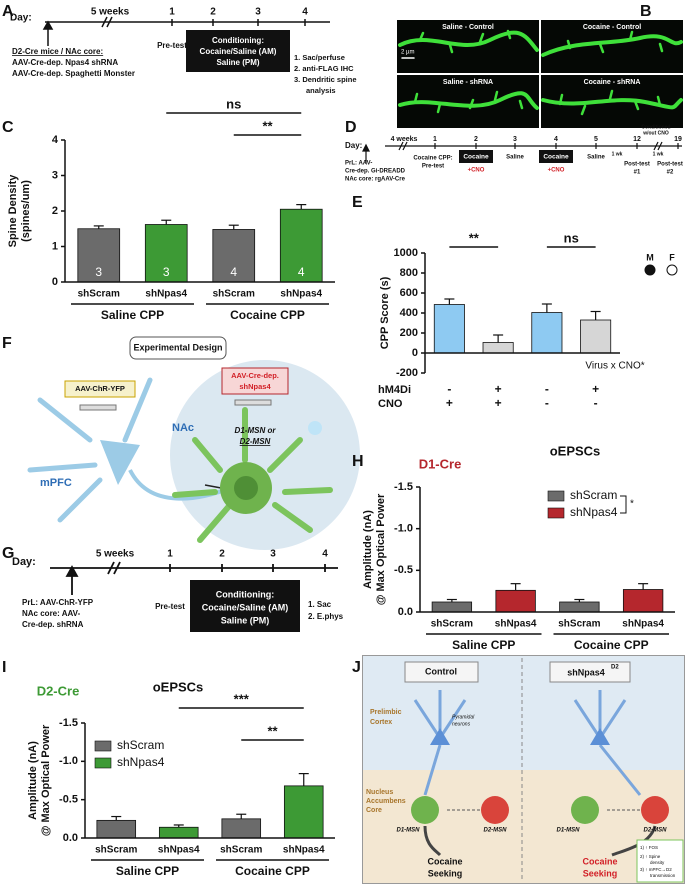  What do you see at coordinates (468, 27) in the screenshot?
I see `diagram-text: Saline - Control` at bounding box center [468, 27].